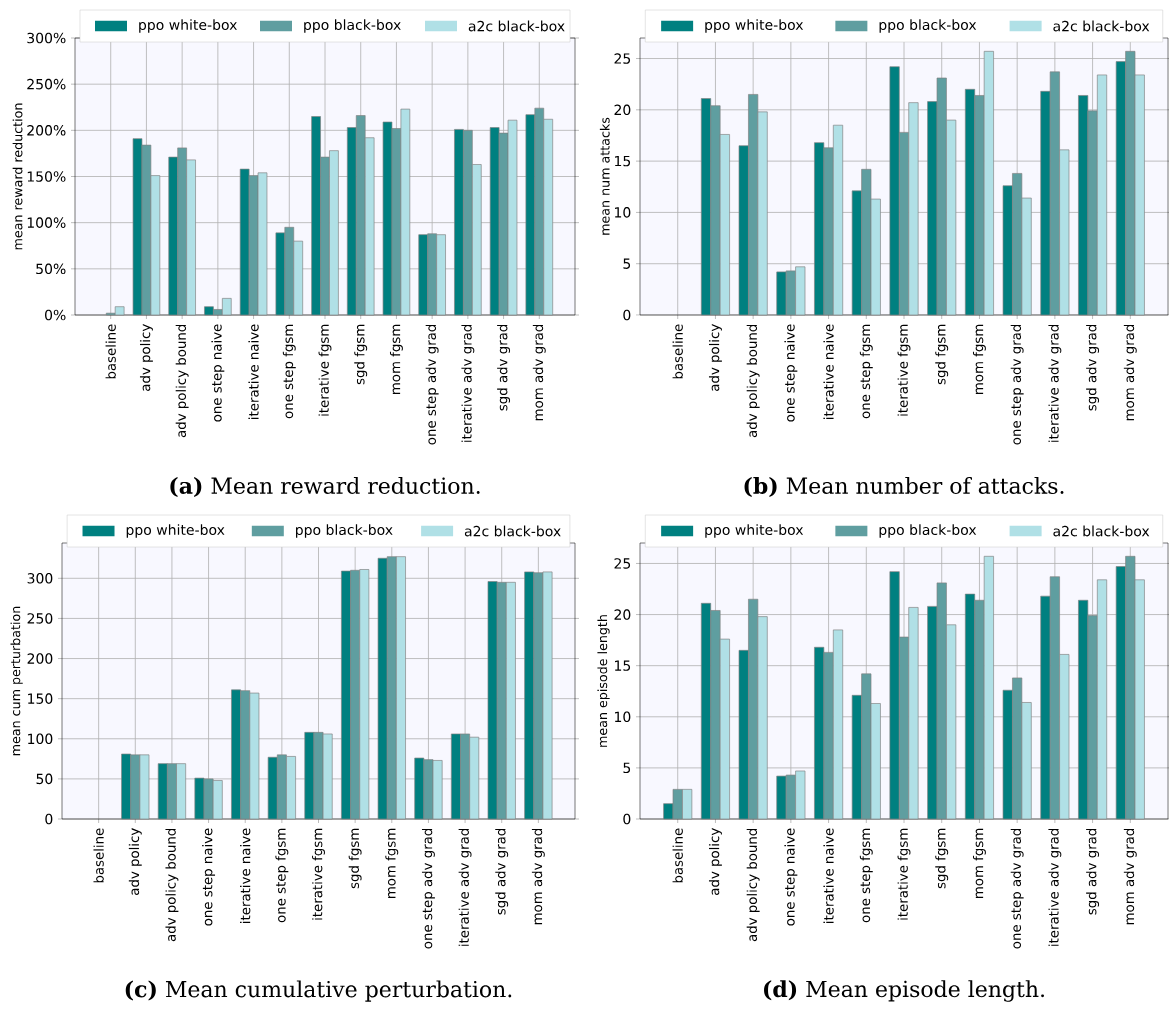 The height and width of the screenshot is (1010, 1169). What do you see at coordinates (904, 487) in the screenshot?
I see `text: (b) Mean number of attacks.` at bounding box center [904, 487].